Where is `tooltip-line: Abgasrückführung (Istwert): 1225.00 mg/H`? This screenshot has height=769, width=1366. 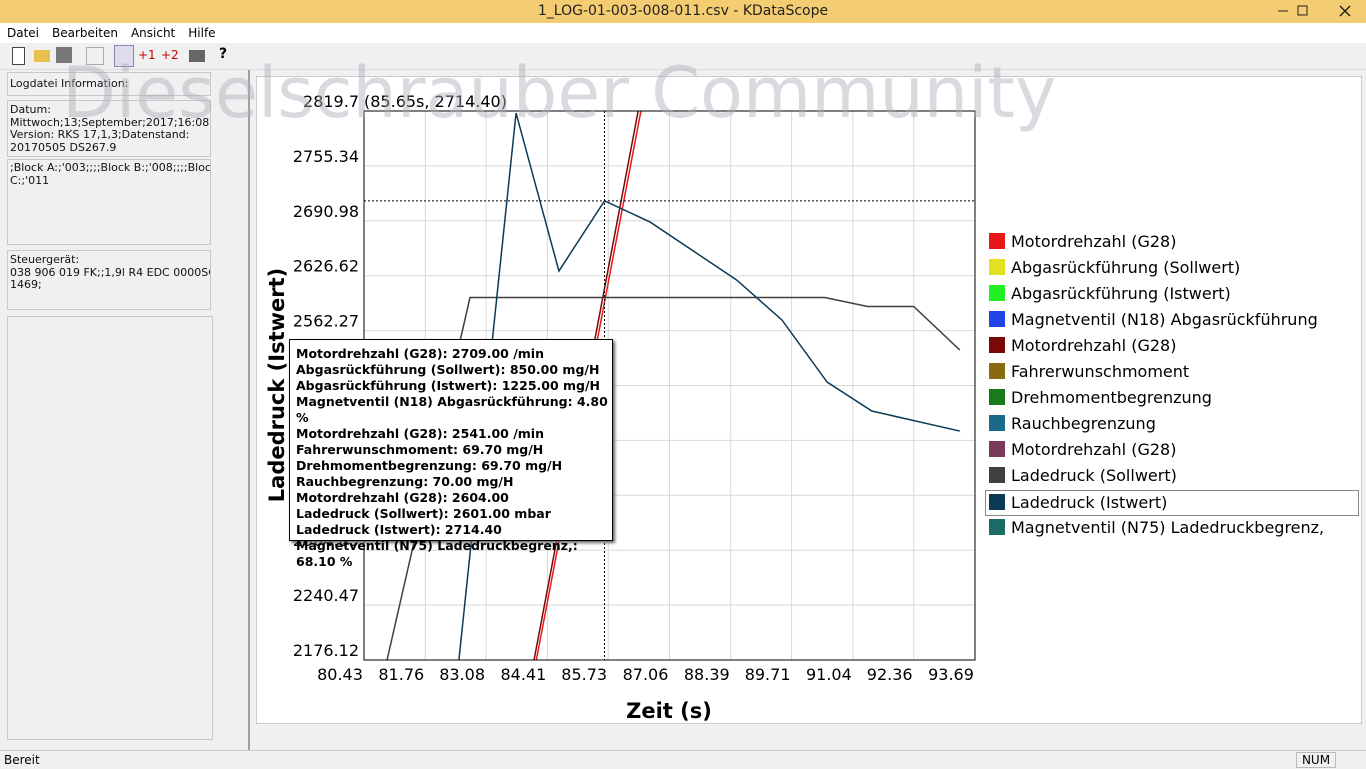
tooltip-line: Abgasrückführung (Istwert): 1225.00 mg/H is located at coordinates (448, 385).